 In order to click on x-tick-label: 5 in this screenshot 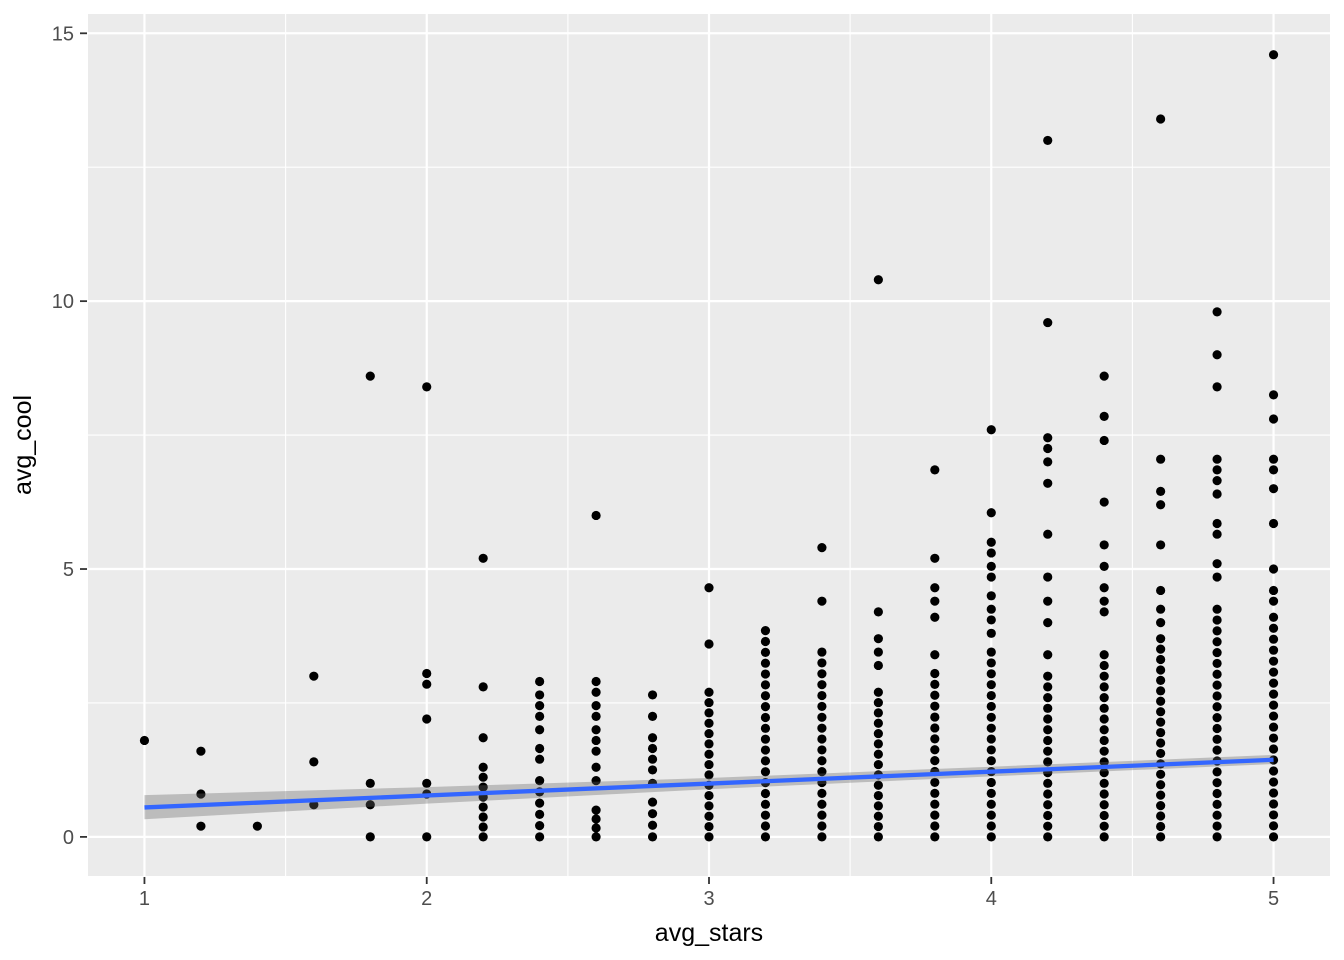, I will do `click(1273, 899)`.